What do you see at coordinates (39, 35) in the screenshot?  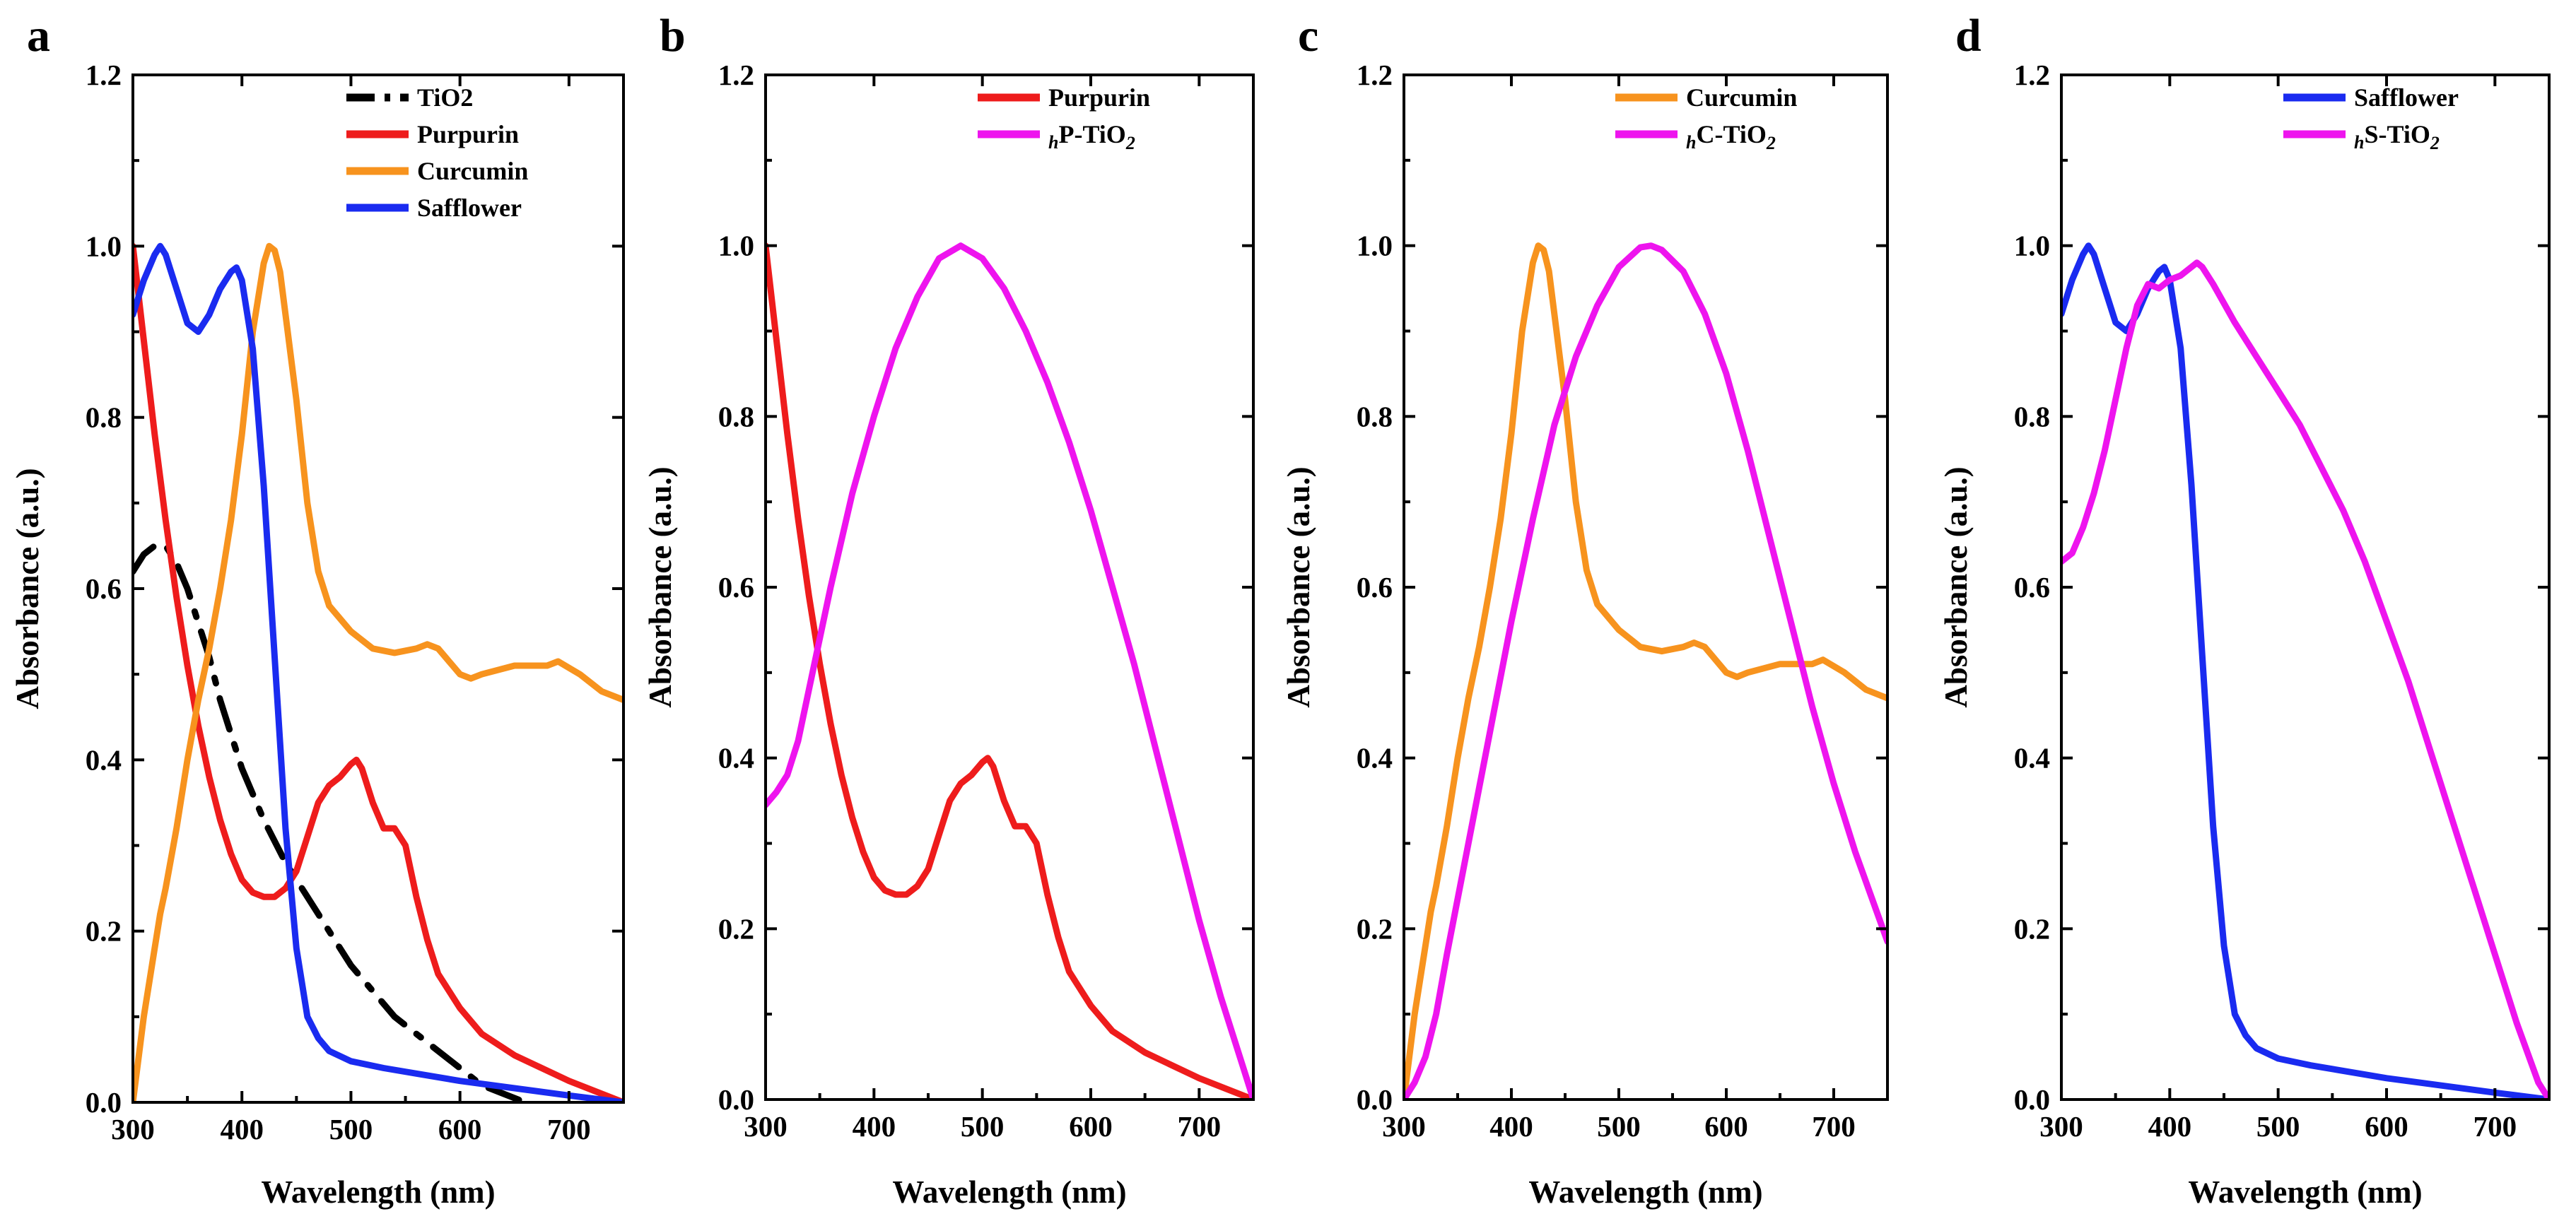 I see `panel-letter-a: a` at bounding box center [39, 35].